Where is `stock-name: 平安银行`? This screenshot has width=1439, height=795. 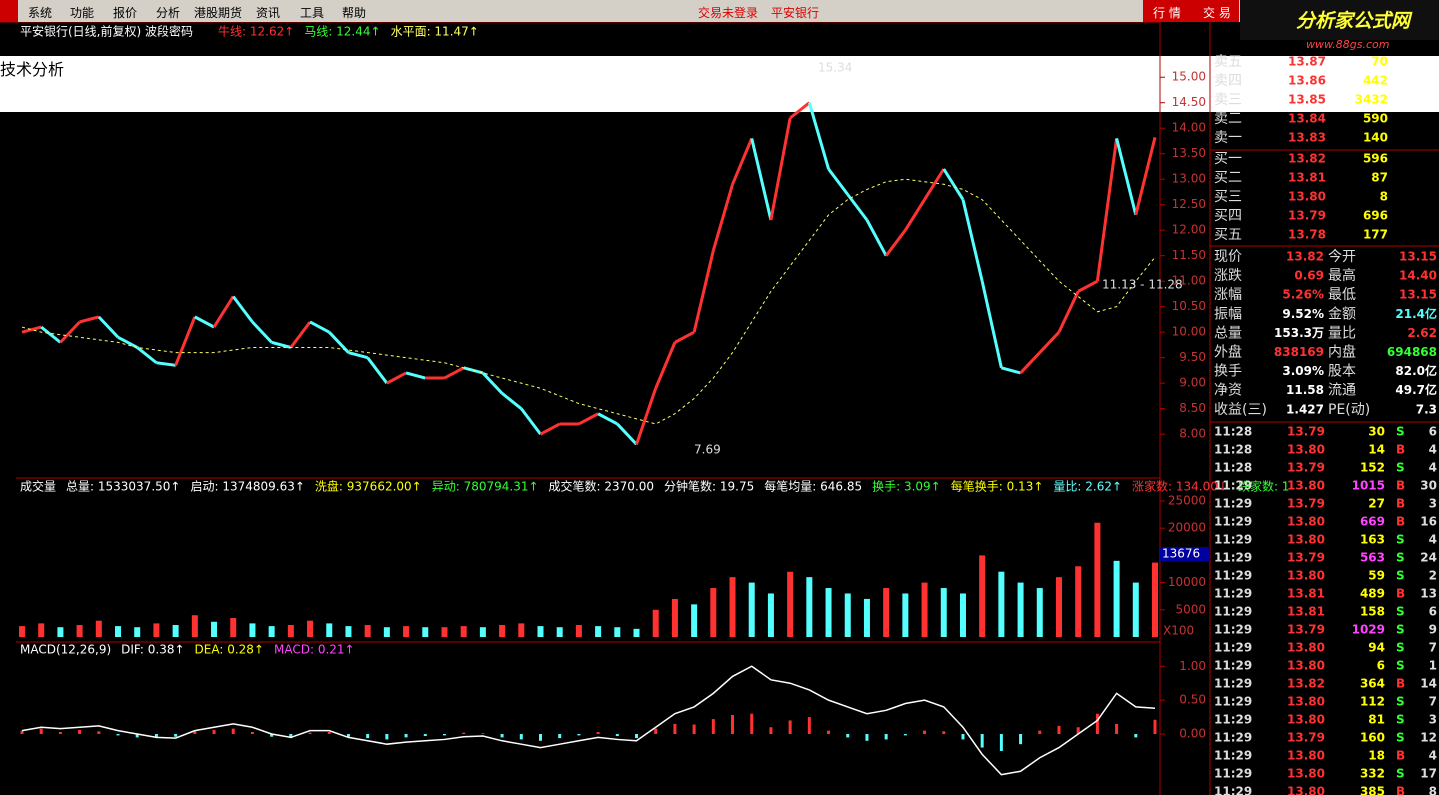 stock-name: 平安银行 is located at coordinates (795, 13).